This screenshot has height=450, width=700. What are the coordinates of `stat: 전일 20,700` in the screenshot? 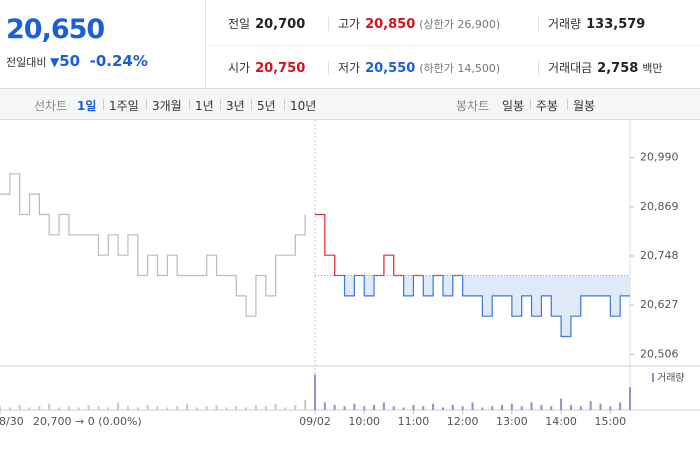 It's located at (266, 24).